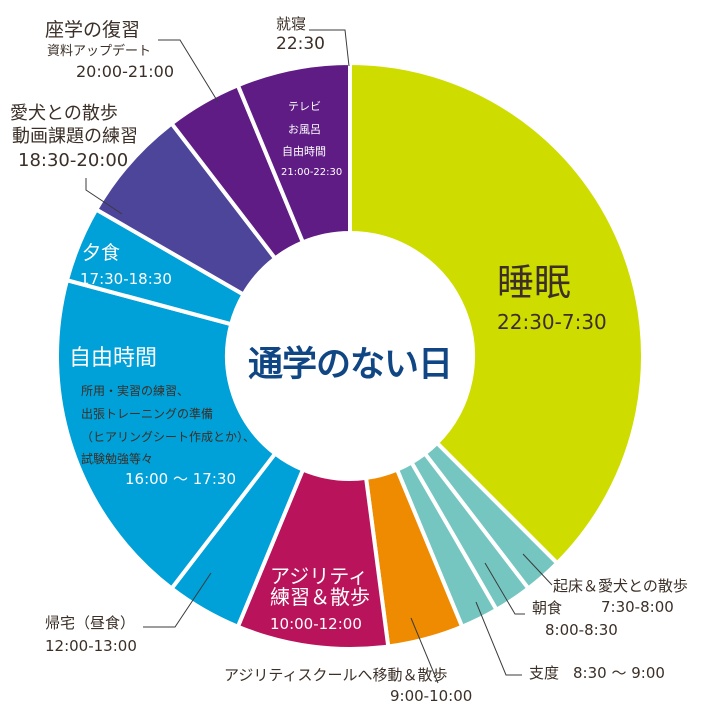 This screenshot has height=720, width=720. What do you see at coordinates (104, 196) in the screenshot?
I see `leader-walk` at bounding box center [104, 196].